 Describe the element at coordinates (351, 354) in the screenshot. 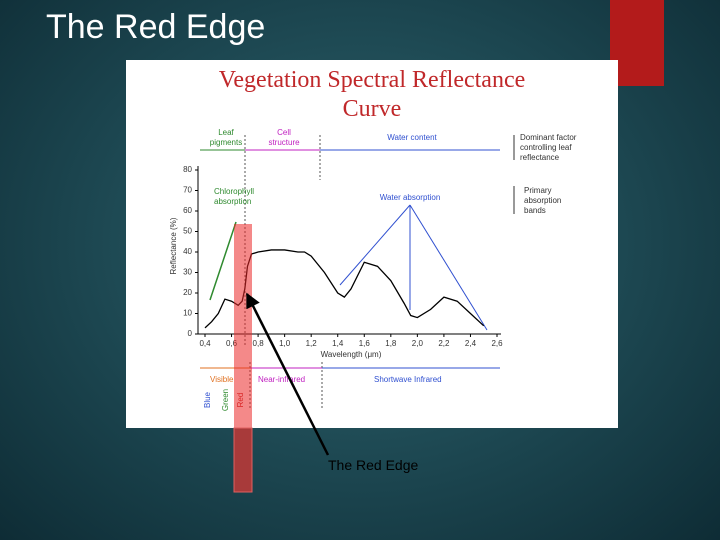

I see `x-axis-label: Wavelength (μm)` at that location.